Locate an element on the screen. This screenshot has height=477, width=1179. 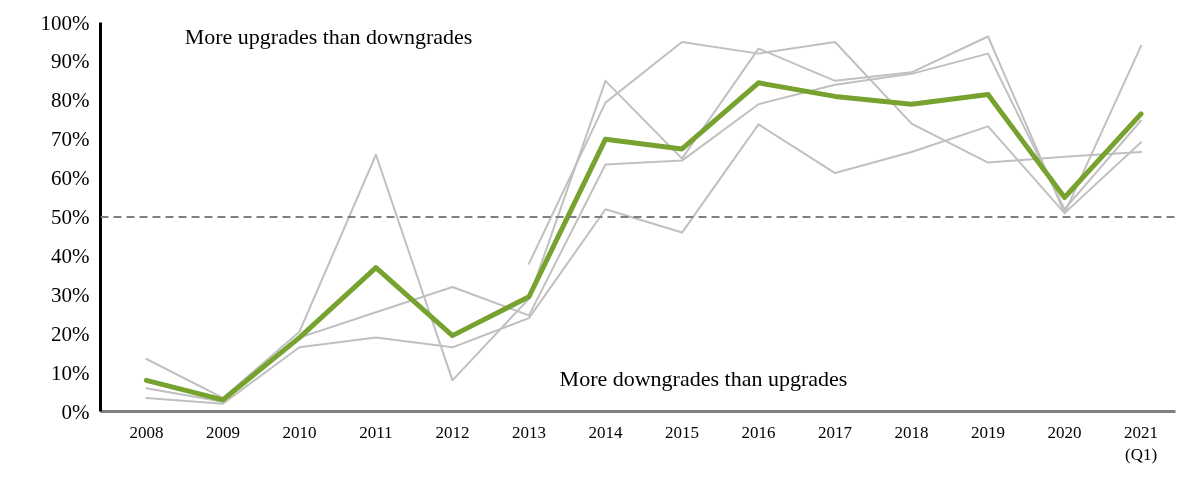
y-tick-label: 0% is located at coordinates (75, 411).